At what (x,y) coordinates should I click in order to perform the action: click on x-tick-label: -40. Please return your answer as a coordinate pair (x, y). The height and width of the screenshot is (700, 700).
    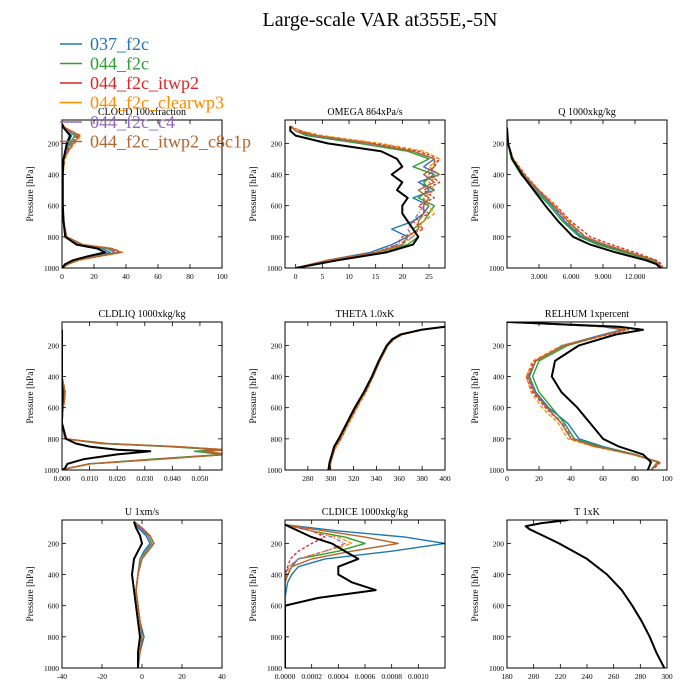
    Looking at the image, I should click on (62, 676).